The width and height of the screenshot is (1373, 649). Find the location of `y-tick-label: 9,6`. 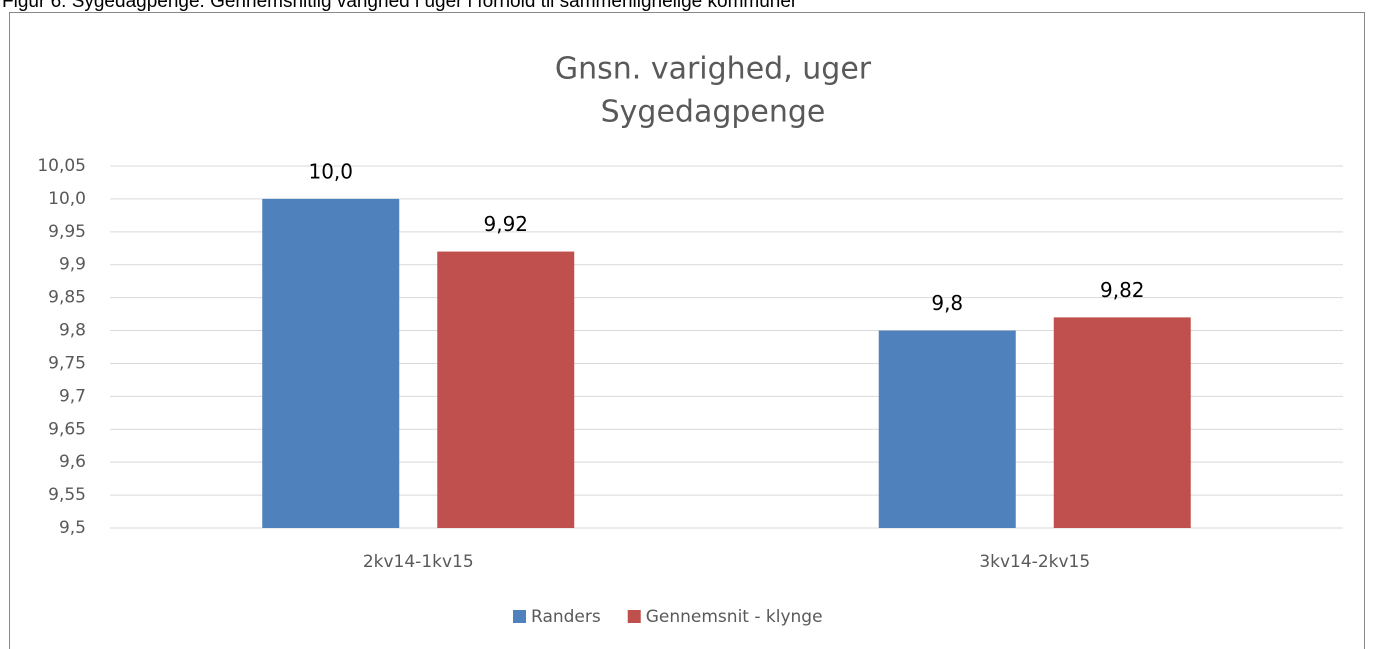

y-tick-label: 9,6 is located at coordinates (72, 462).